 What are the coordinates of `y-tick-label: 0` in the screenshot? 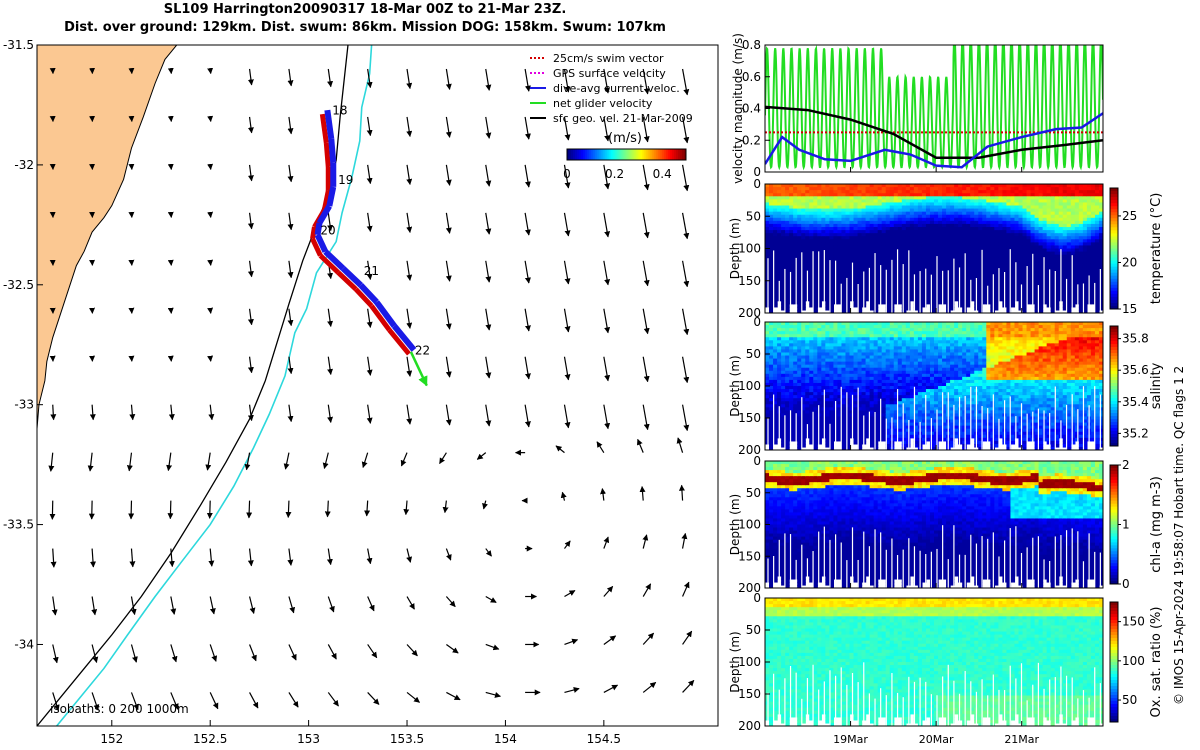 It's located at (757, 172).